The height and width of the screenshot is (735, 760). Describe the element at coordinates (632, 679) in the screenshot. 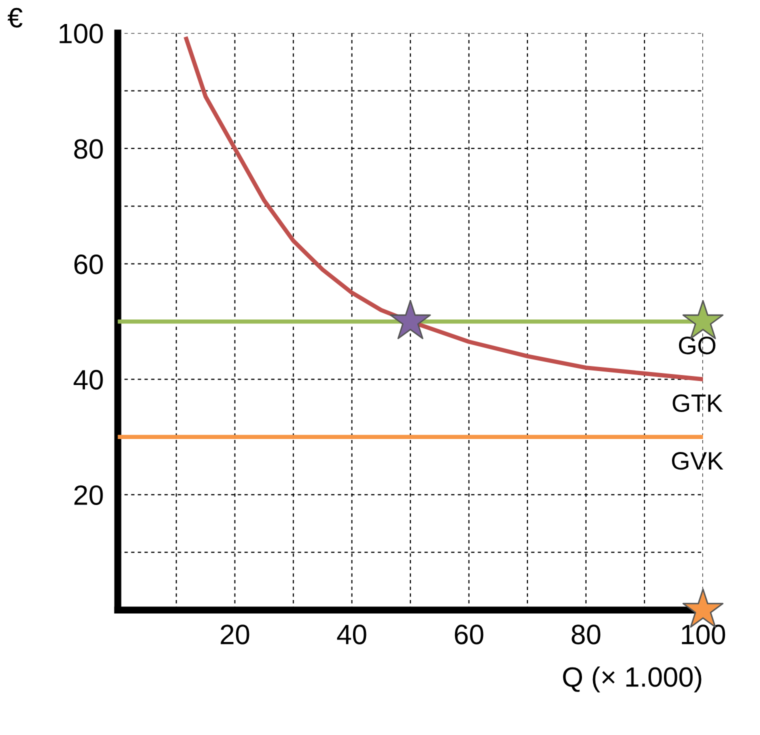

I see `x-axis-title: Q (× 1.000)` at that location.